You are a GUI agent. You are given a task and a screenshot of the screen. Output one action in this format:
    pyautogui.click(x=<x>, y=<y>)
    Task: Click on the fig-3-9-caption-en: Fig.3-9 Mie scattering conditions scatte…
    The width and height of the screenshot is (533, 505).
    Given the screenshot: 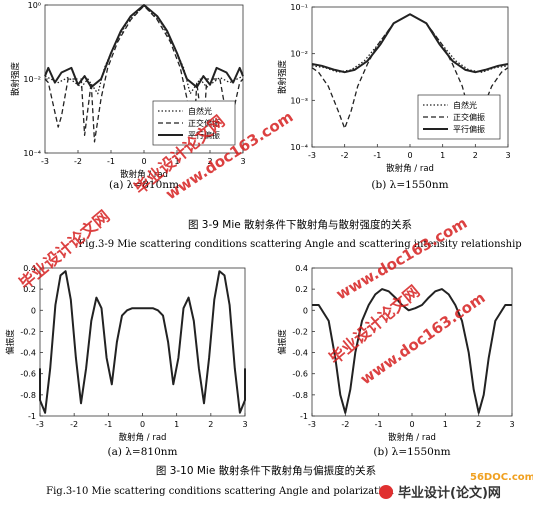 What is the action you would take?
    pyautogui.click(x=299, y=244)
    